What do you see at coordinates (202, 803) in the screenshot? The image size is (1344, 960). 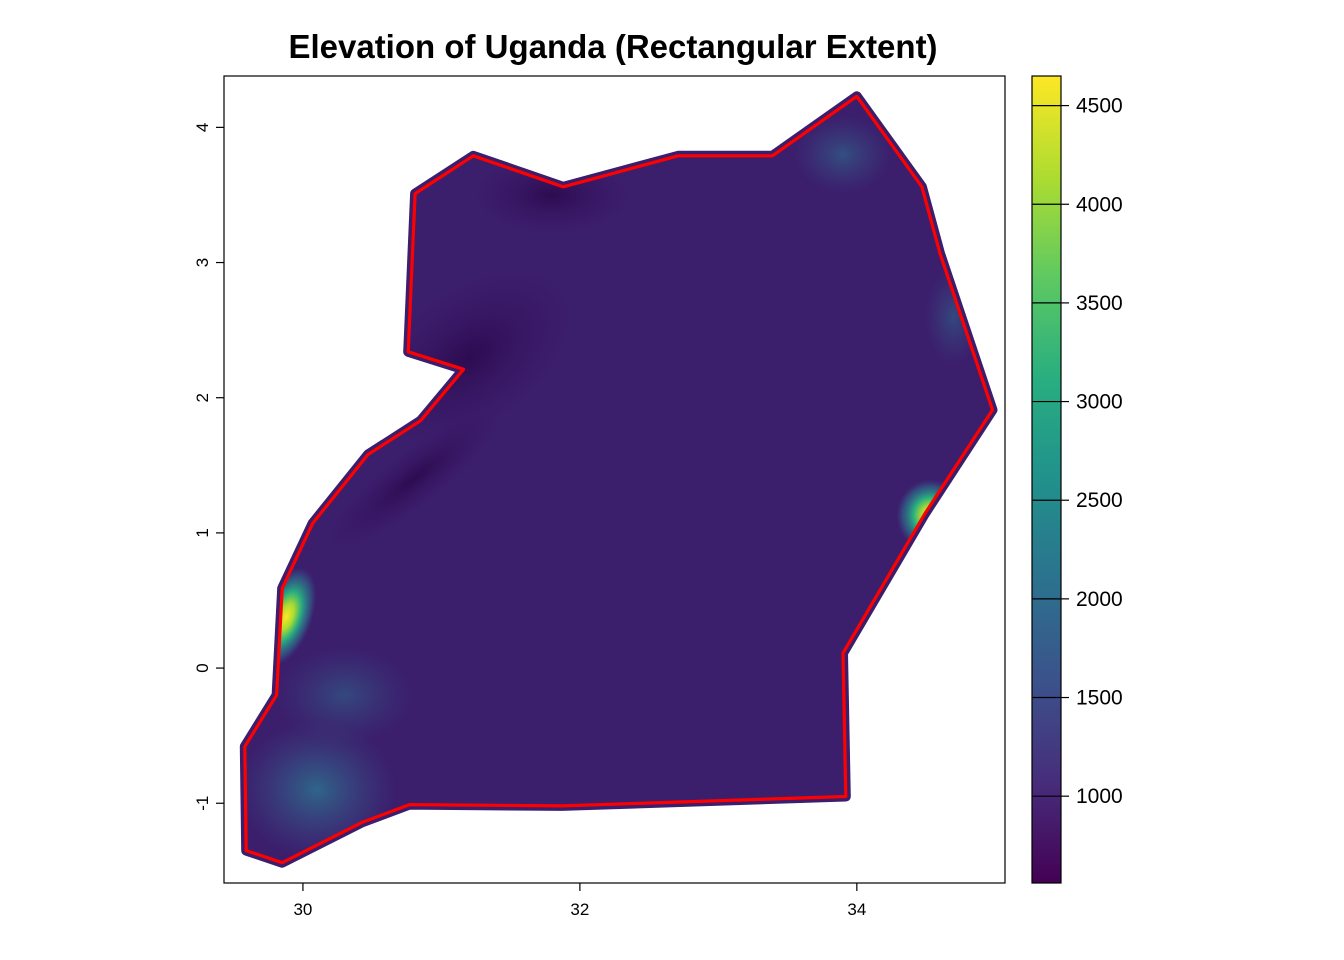 I see `y-tick-label: -1` at bounding box center [202, 803].